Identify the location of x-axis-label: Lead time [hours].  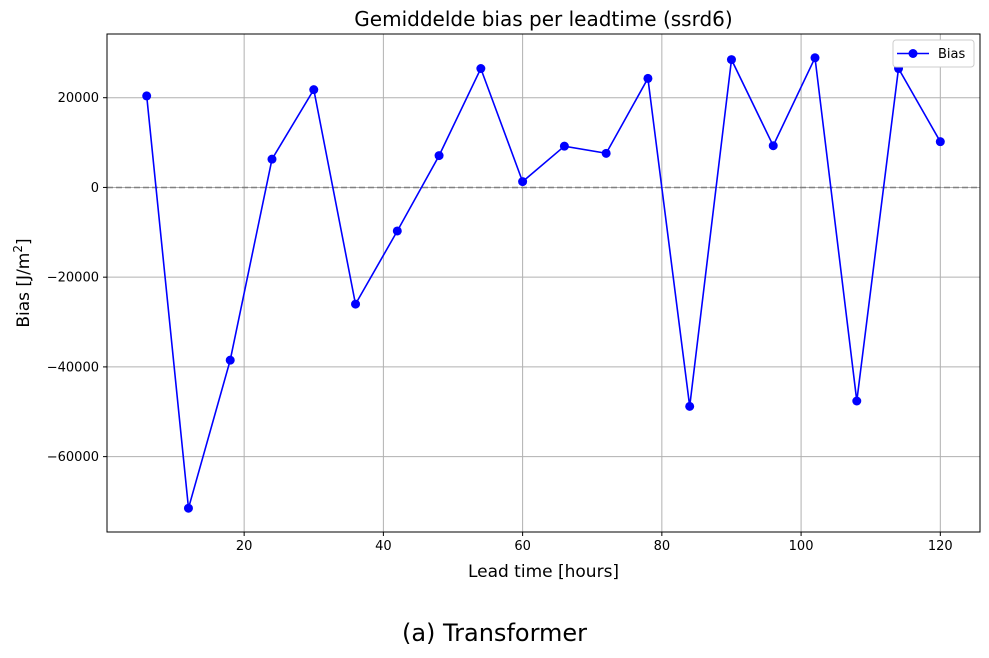
(543, 572).